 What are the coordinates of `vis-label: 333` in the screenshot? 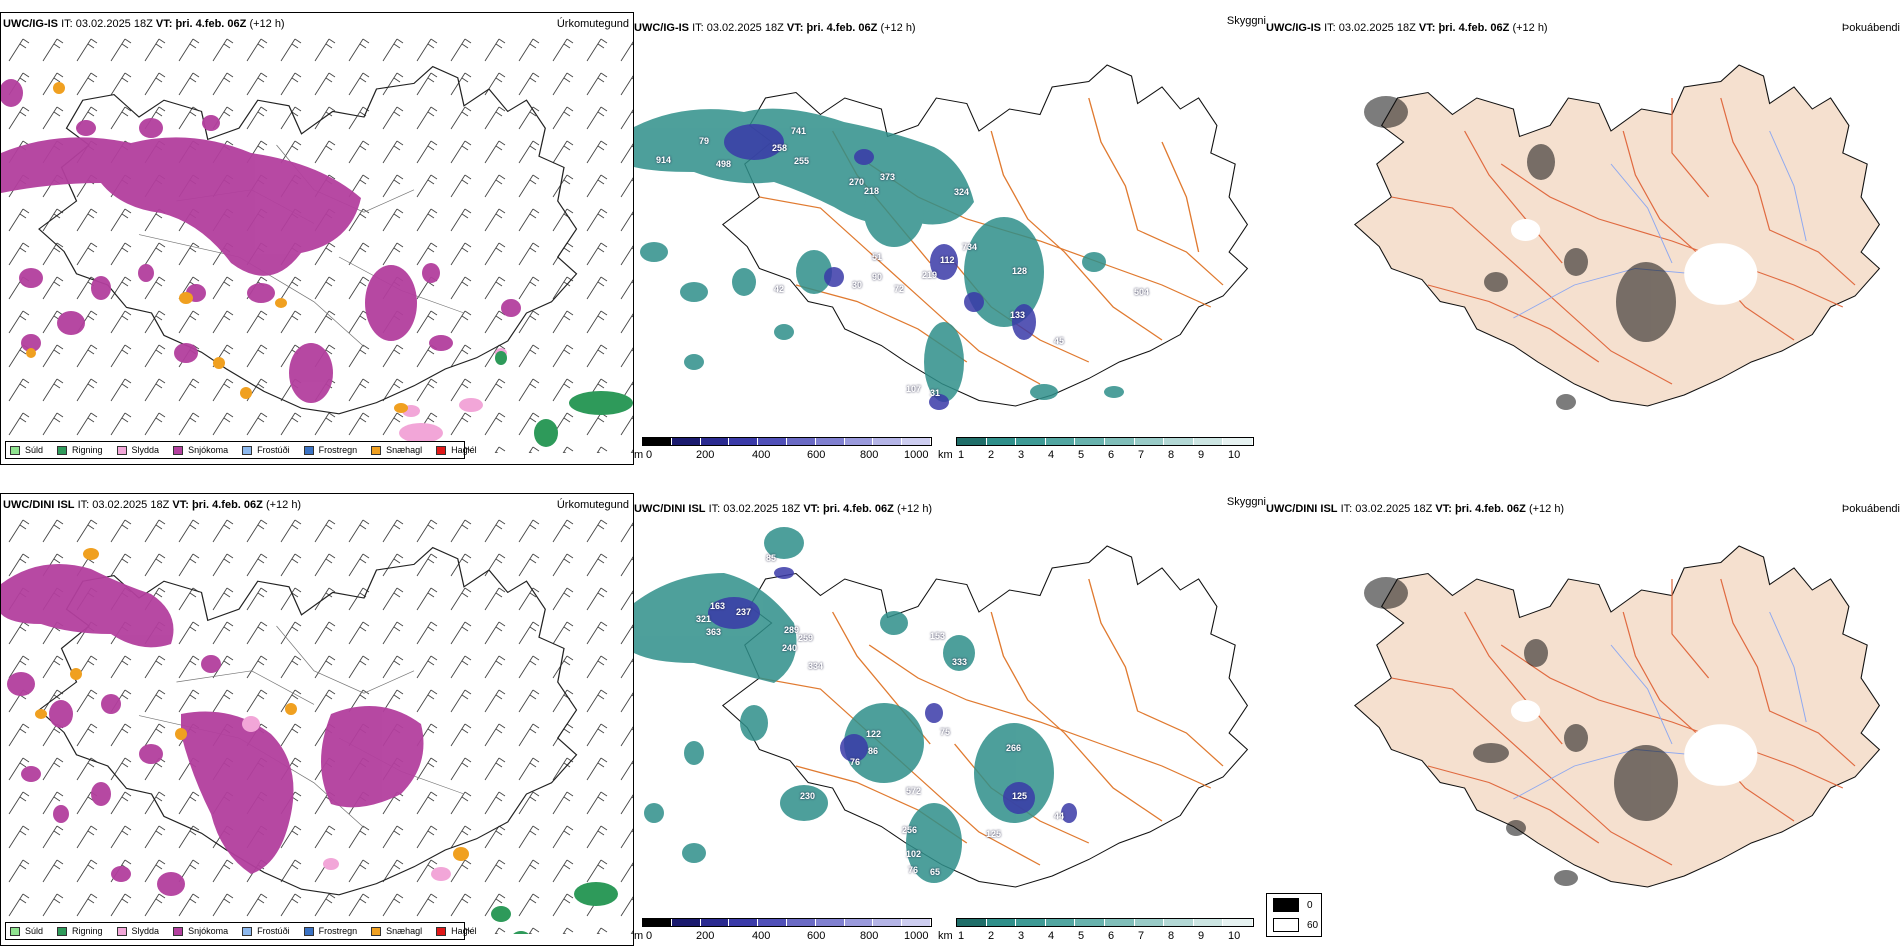 It's located at (960, 662).